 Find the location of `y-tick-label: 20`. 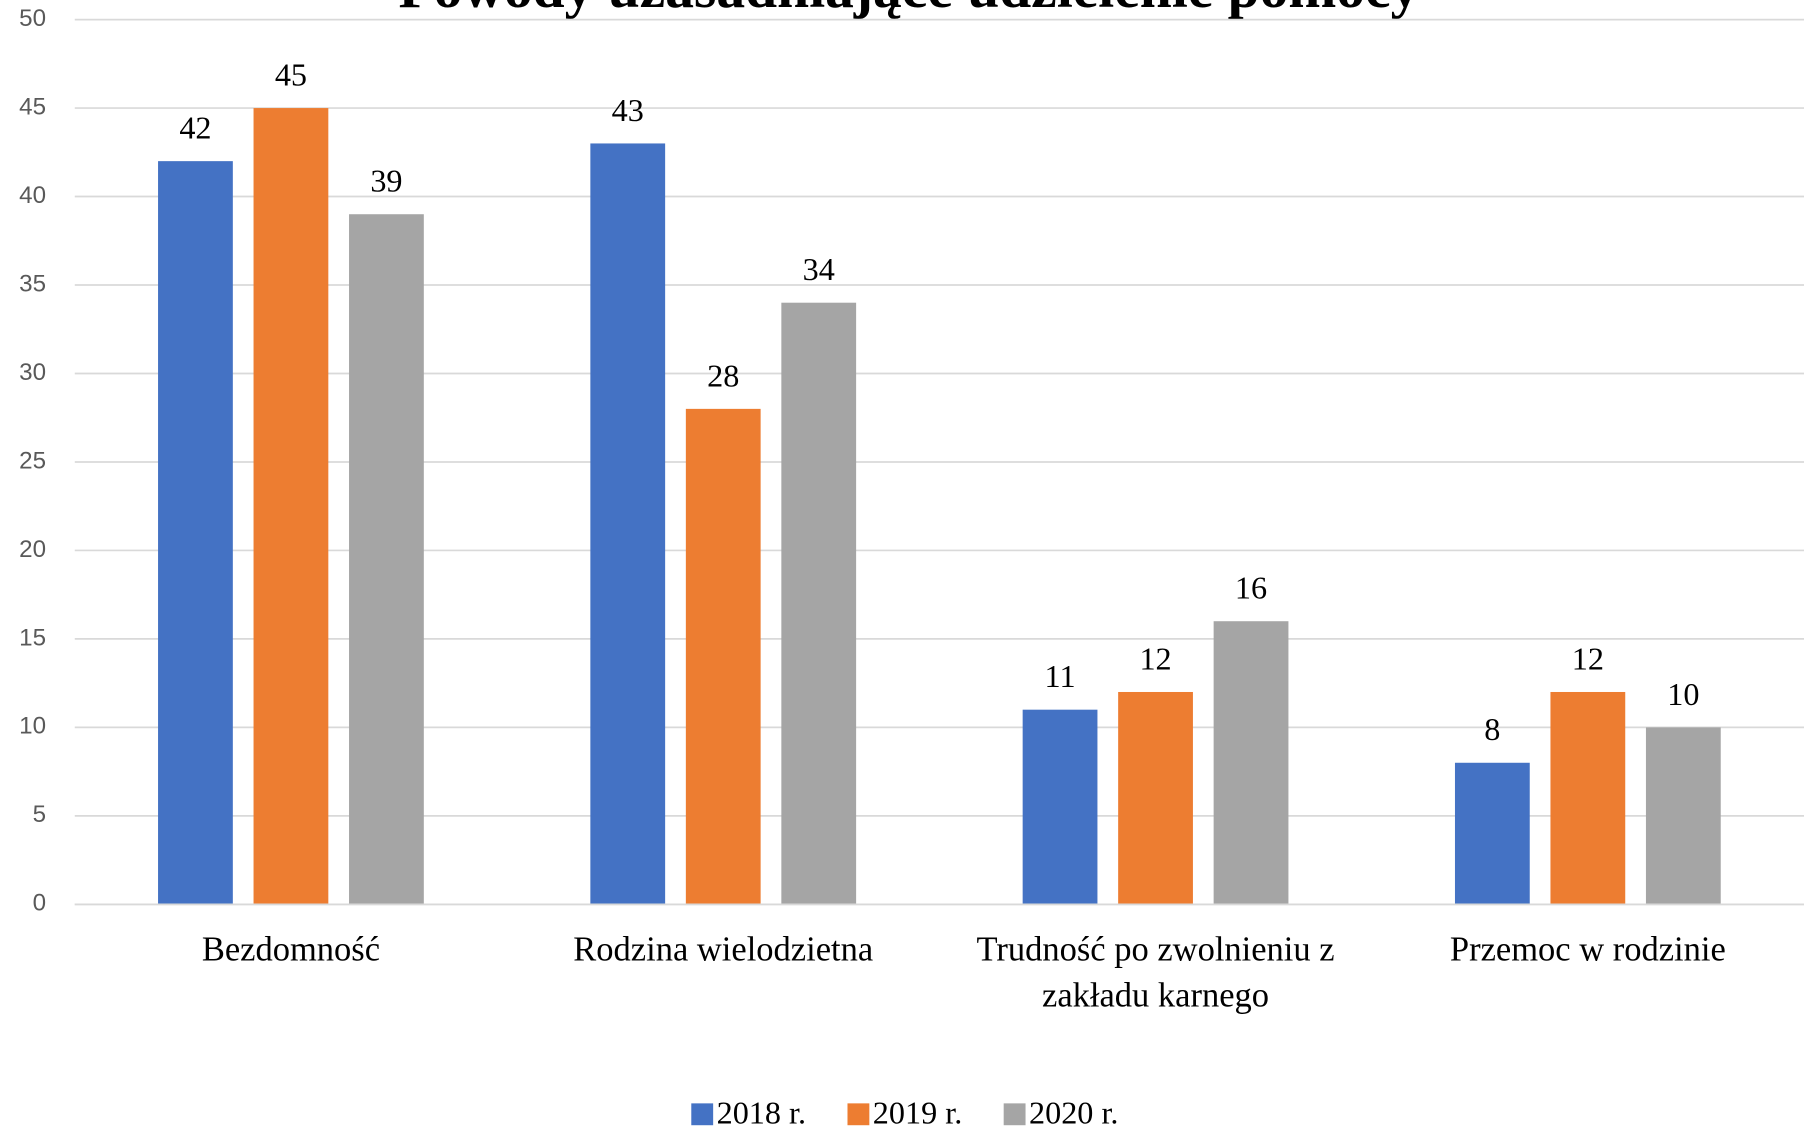

y-tick-label: 20 is located at coordinates (32, 549).